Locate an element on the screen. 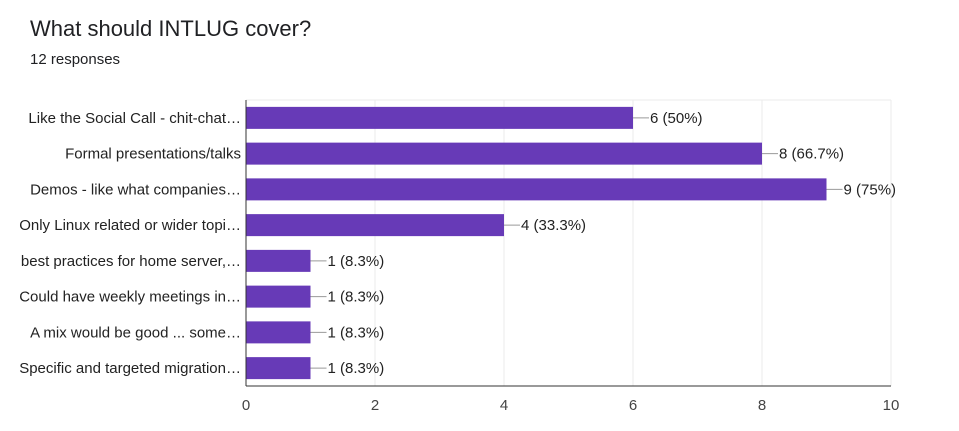 Image resolution: width=959 pixels, height=431 pixels. data-label: 8 (66.7%) is located at coordinates (811, 154).